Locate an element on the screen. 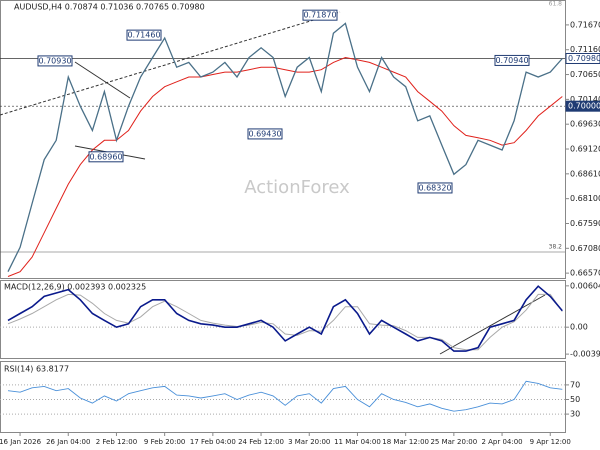 The image size is (600, 450). annotation-label: 0.71870 is located at coordinates (319, 15).